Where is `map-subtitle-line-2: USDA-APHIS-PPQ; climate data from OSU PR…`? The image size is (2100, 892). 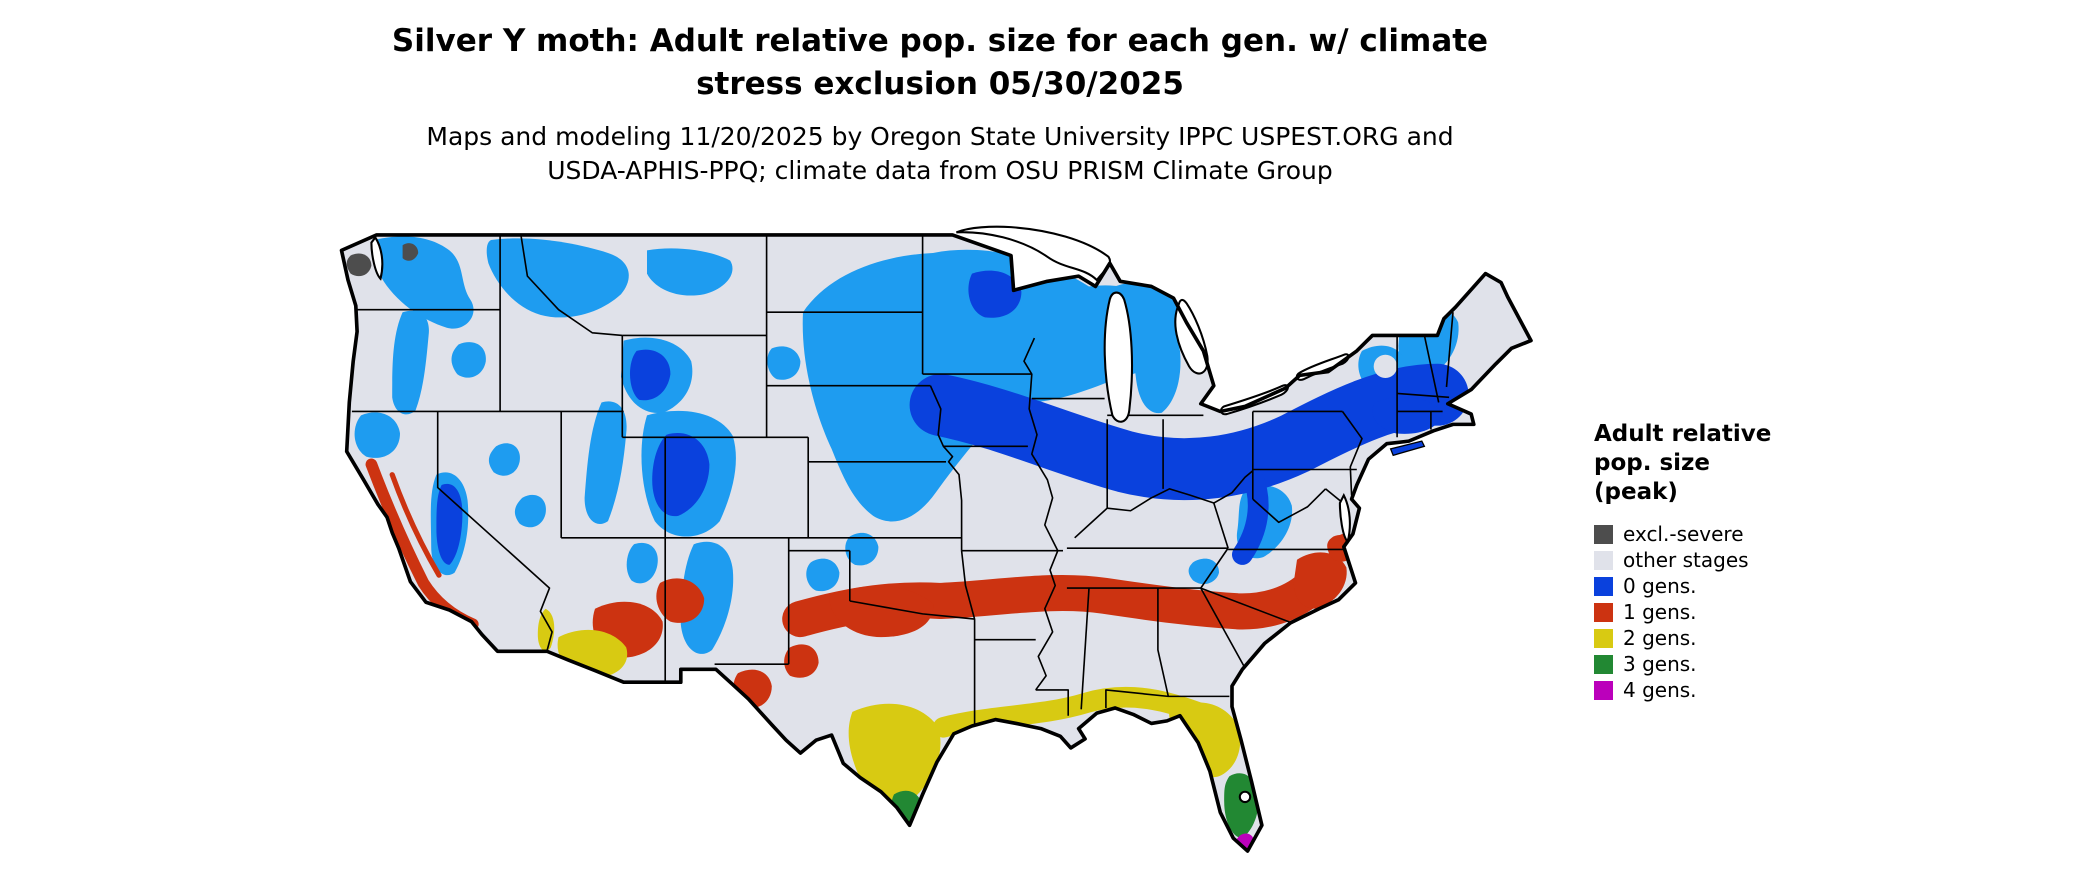
map-subtitle-line-2: USDA-APHIS-PPQ; climate data from OSU PR… is located at coordinates (940, 170).